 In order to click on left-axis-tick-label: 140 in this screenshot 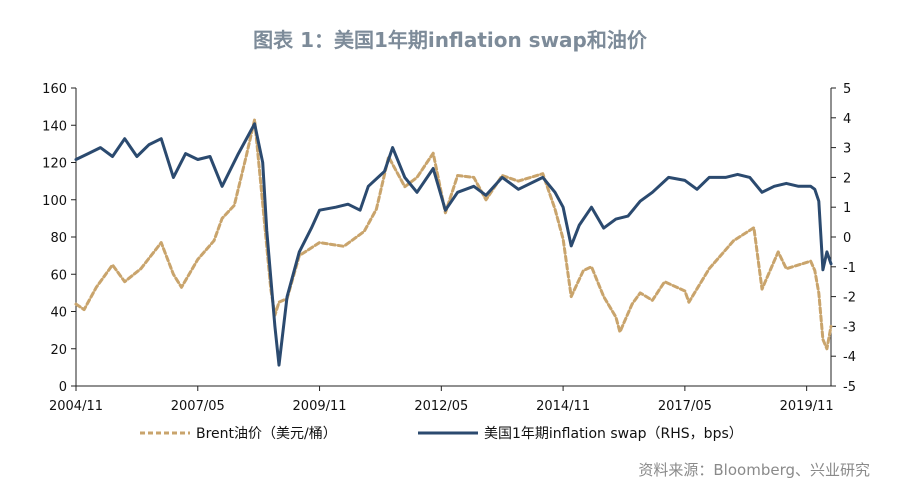, I will do `click(54, 126)`.